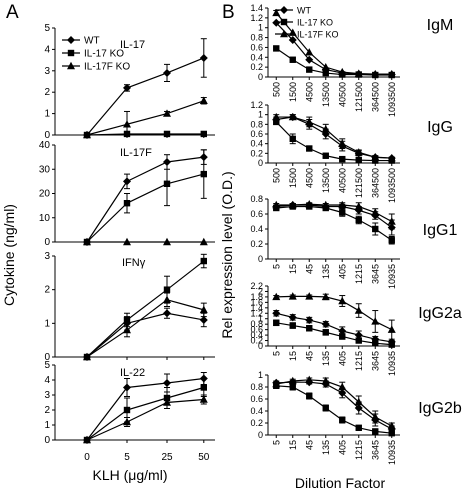 This screenshot has height=494, width=474. I want to click on y-tick-label: 20, so click(45, 194).